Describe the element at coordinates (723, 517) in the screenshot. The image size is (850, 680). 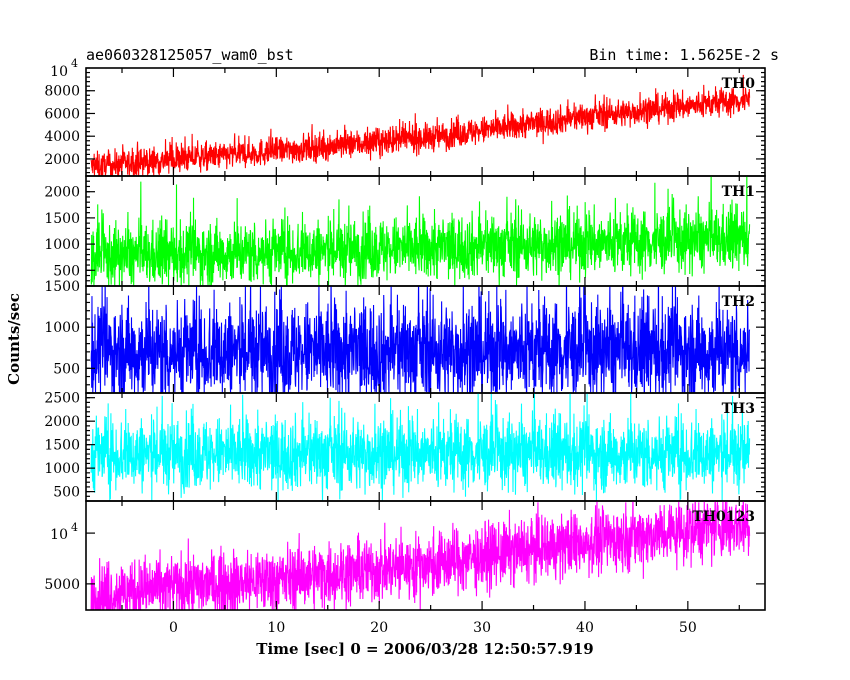
I see `panel-label-th0123: TH0123` at that location.